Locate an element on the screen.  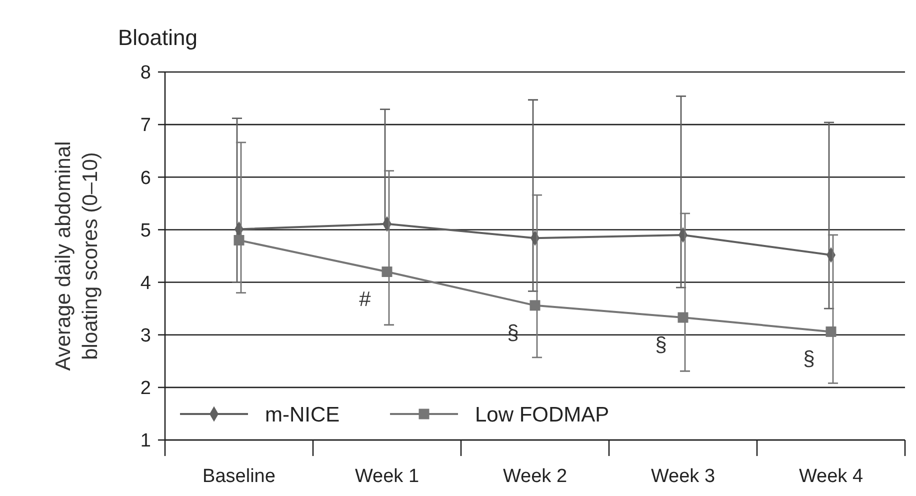
y-axis-title: Average daily abdominal bloating scores (0–10) is located at coordinates (77, 256).